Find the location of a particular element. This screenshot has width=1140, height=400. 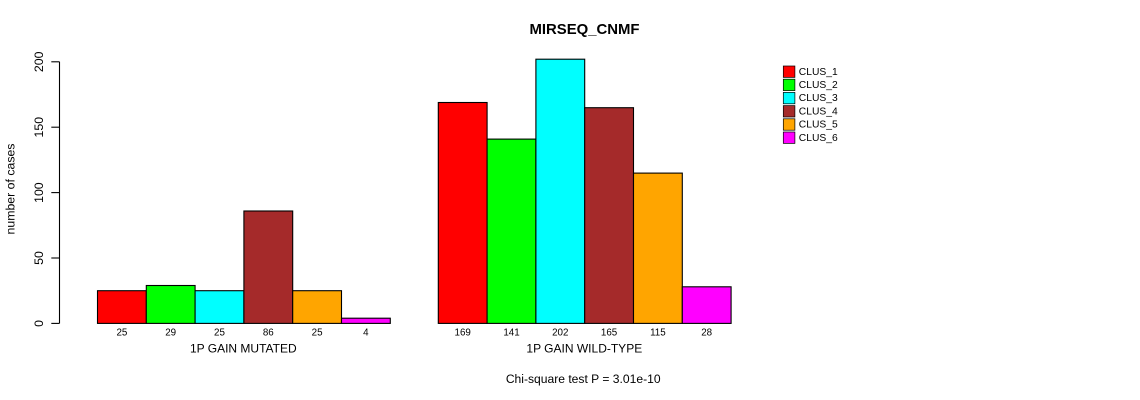

svg-text: Chi-square test P = 3.01e-10 is located at coordinates (583, 379).